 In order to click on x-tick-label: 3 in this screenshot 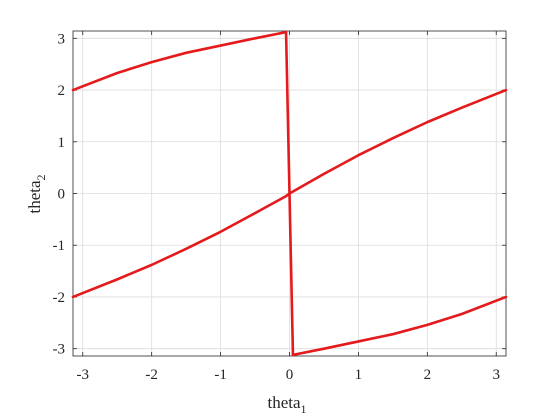, I will do `click(496, 375)`.